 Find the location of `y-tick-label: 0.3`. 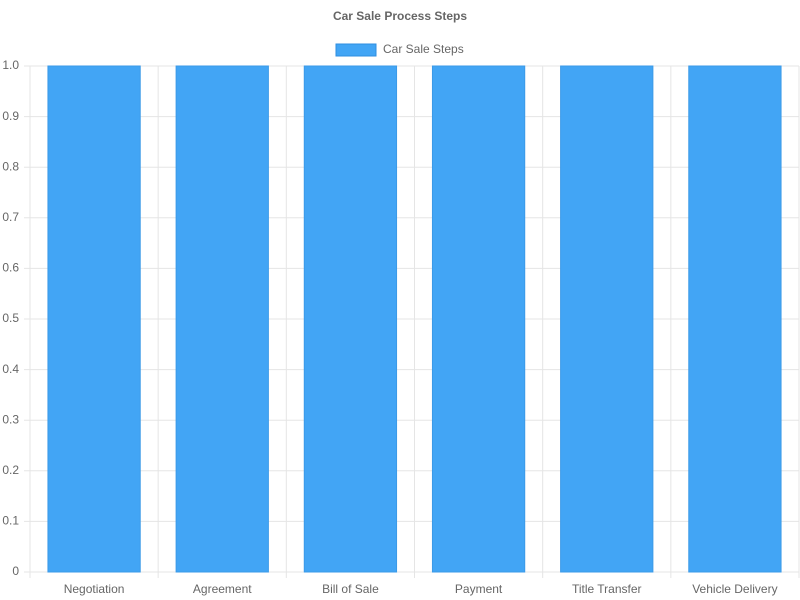

y-tick-label: 0.3 is located at coordinates (10, 419).